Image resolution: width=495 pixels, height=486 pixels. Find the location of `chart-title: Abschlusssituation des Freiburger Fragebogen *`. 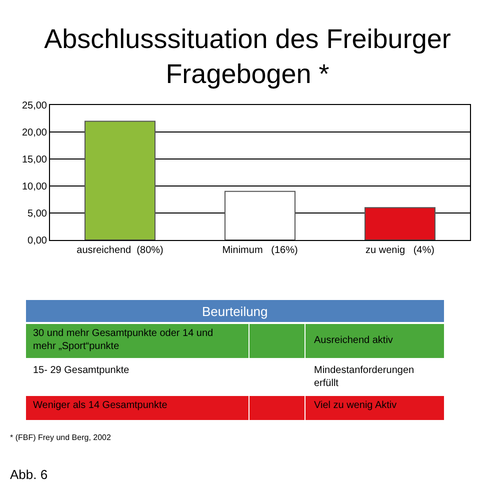

chart-title: Abschlusssituation des Freiburger Fragebogen * is located at coordinates (247, 57).